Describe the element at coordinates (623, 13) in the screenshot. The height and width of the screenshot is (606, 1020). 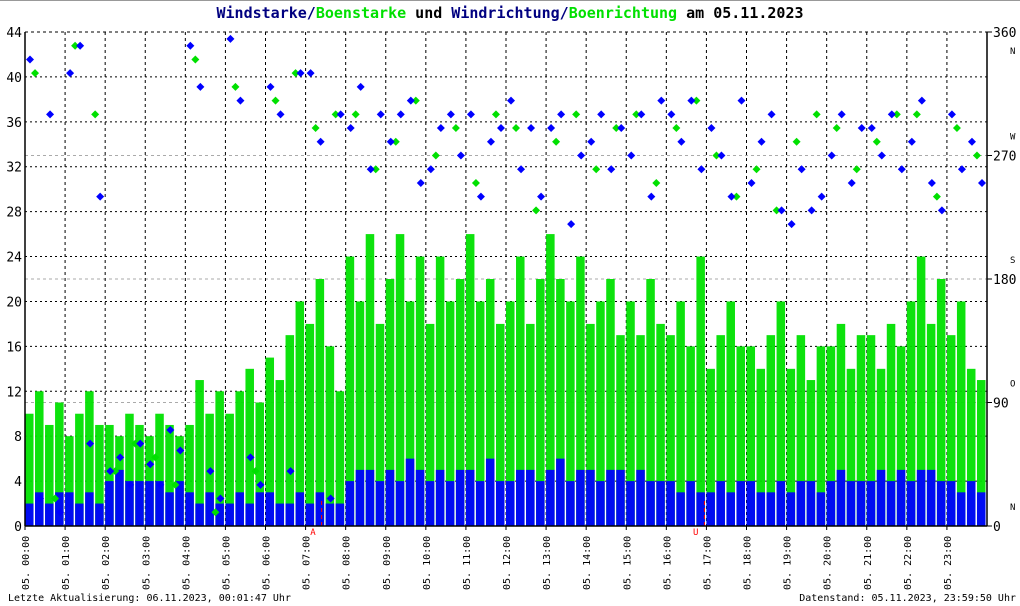
I see `title-boenrichtung: Boenrichtung` at that location.